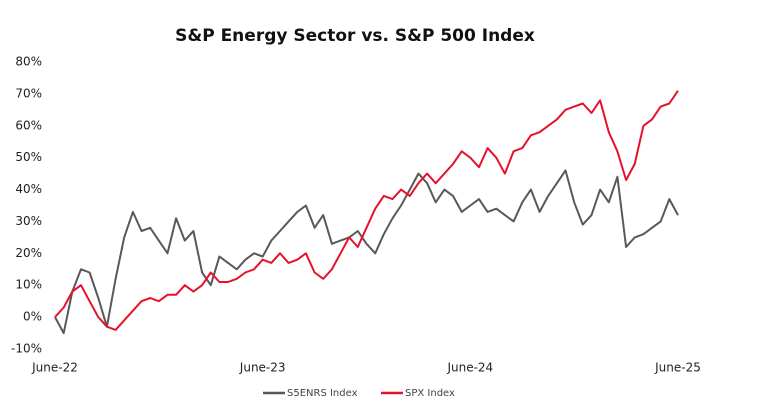 This screenshot has width=780, height=419. Describe the element at coordinates (677, 368) in the screenshot. I see `x-tick-label: June-25` at that location.